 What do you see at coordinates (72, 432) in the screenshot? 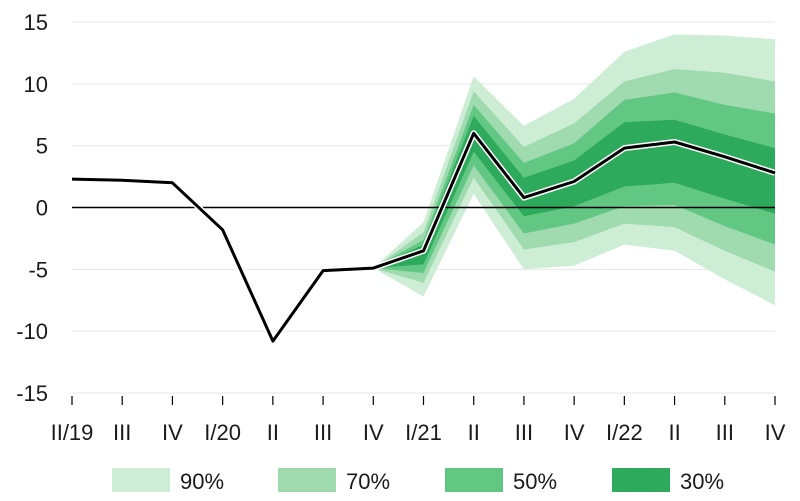
I see `x-tick-label: II/19` at bounding box center [72, 432].